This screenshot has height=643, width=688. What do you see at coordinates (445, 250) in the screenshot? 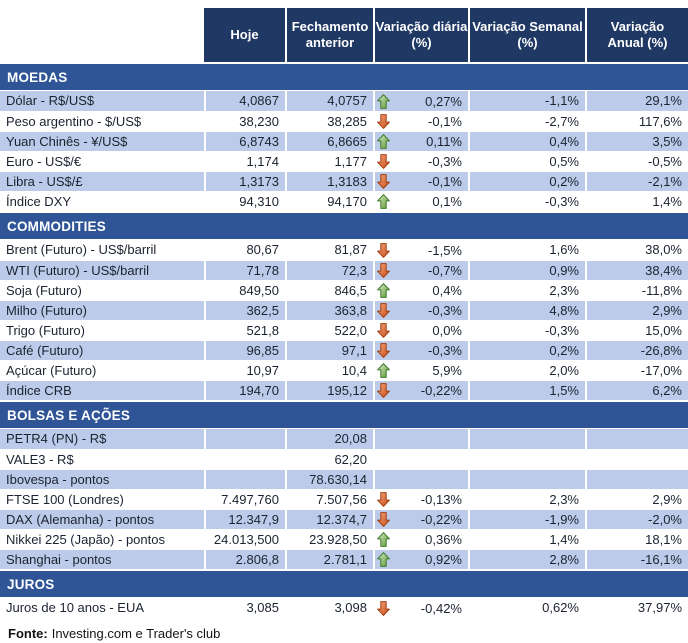
I see `variacao-diaria-value: -1,5%` at bounding box center [445, 250].